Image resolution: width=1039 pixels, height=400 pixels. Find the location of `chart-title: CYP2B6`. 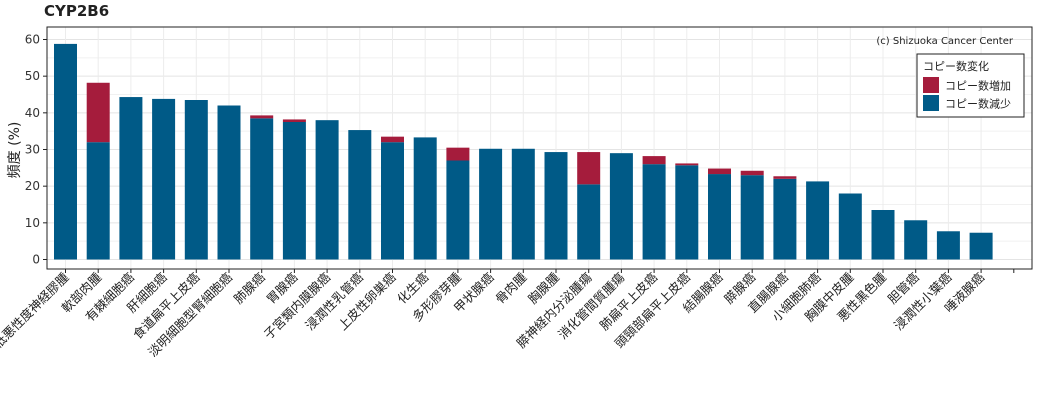

chart-title: CYP2B6 is located at coordinates (77, 11).